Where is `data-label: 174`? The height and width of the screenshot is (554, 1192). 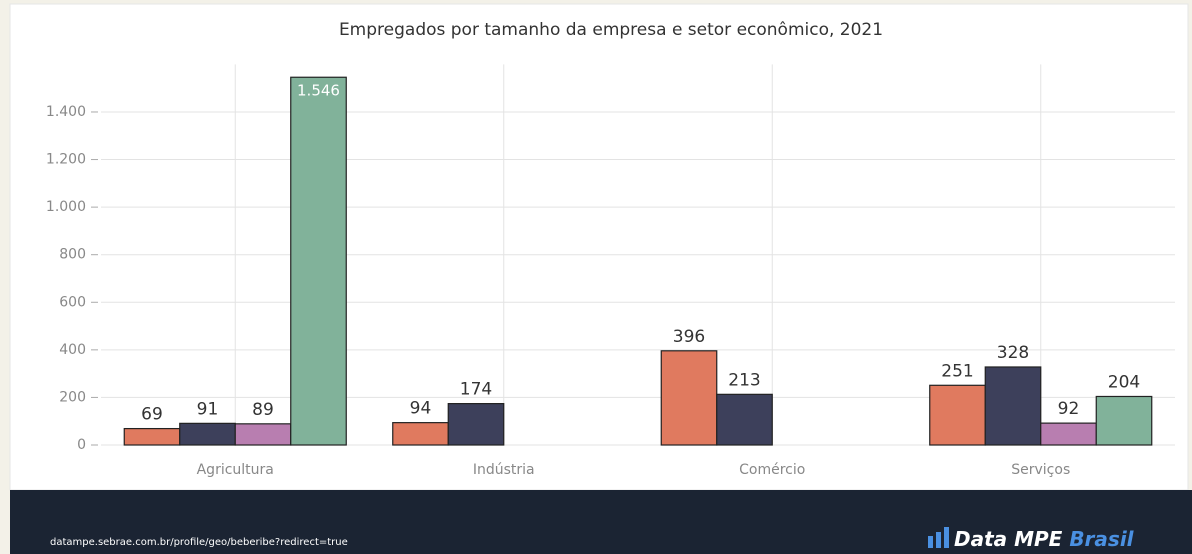 data-label: 174 is located at coordinates (476, 390).